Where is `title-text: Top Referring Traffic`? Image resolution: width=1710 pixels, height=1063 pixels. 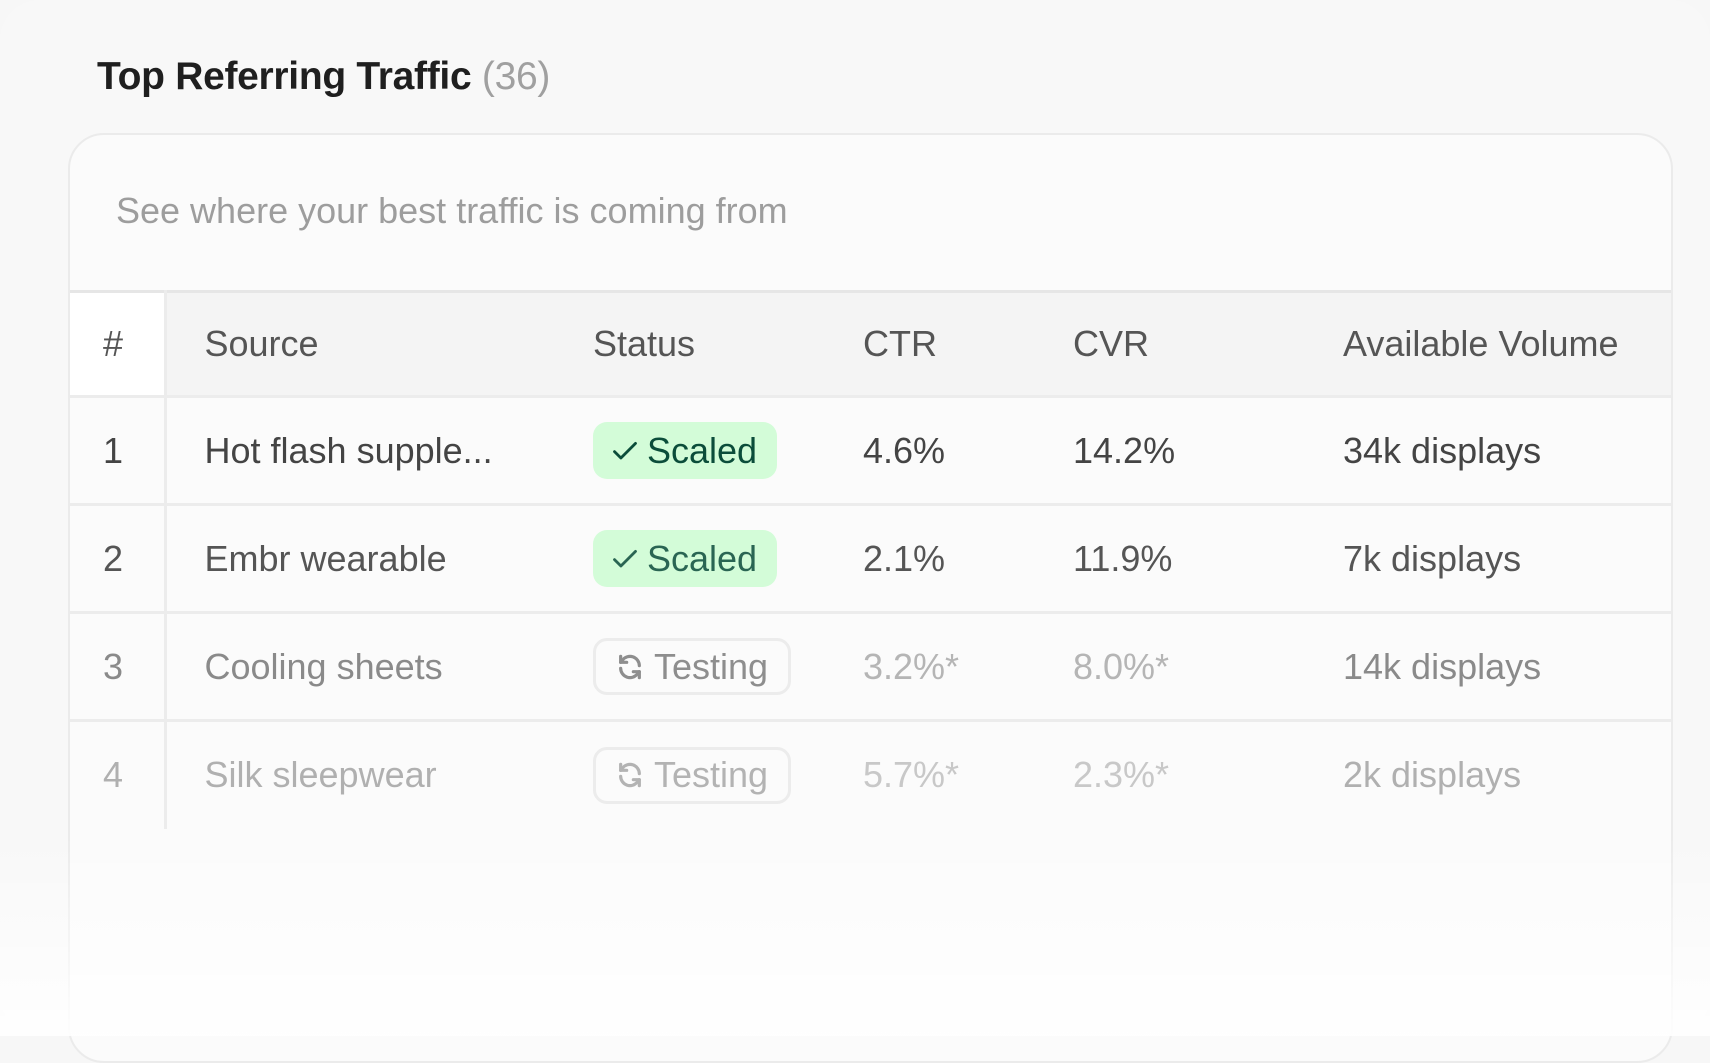 title-text: Top Referring Traffic is located at coordinates (284, 76).